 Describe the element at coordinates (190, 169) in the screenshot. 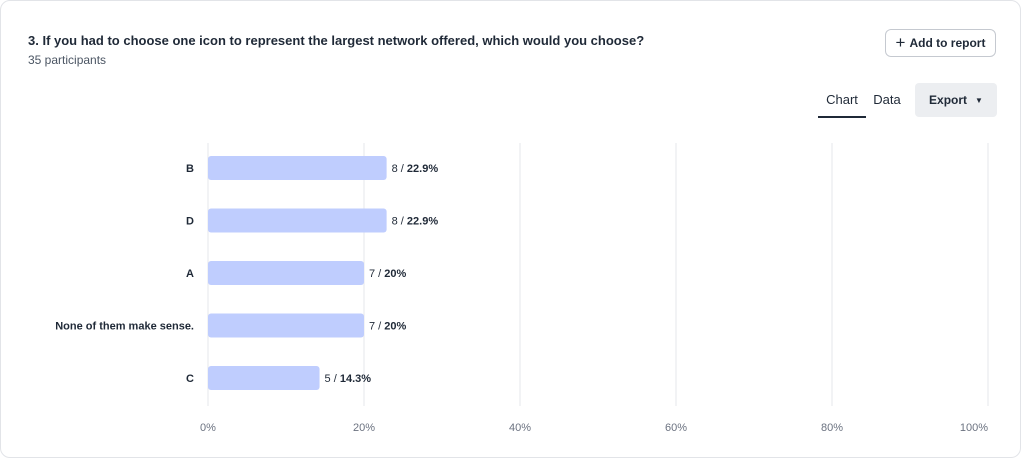

I see `category-label: B` at that location.